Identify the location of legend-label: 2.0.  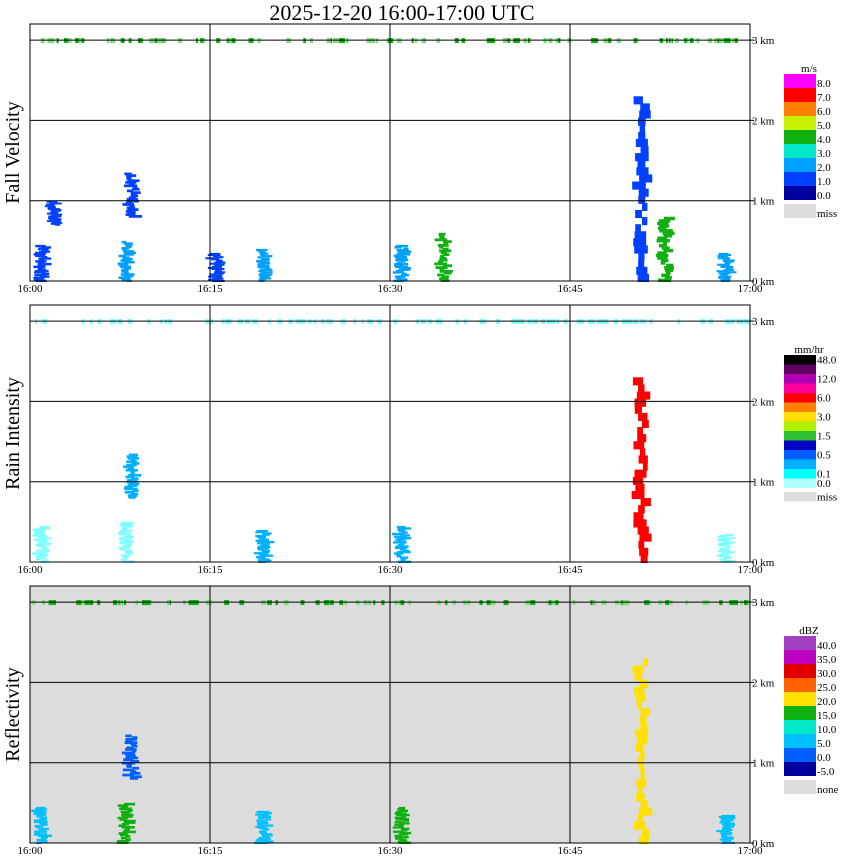
(824, 168).